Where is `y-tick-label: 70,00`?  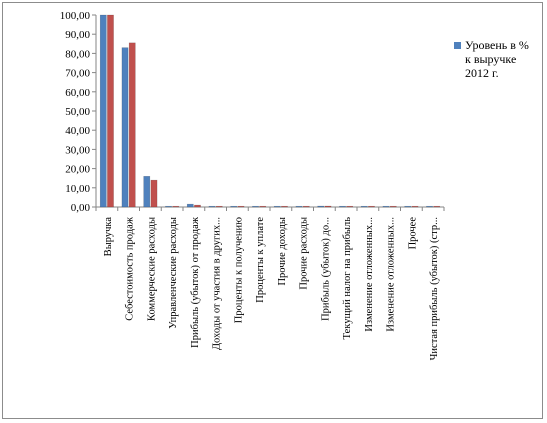 y-tick-label: 70,00 is located at coordinates (77, 74).